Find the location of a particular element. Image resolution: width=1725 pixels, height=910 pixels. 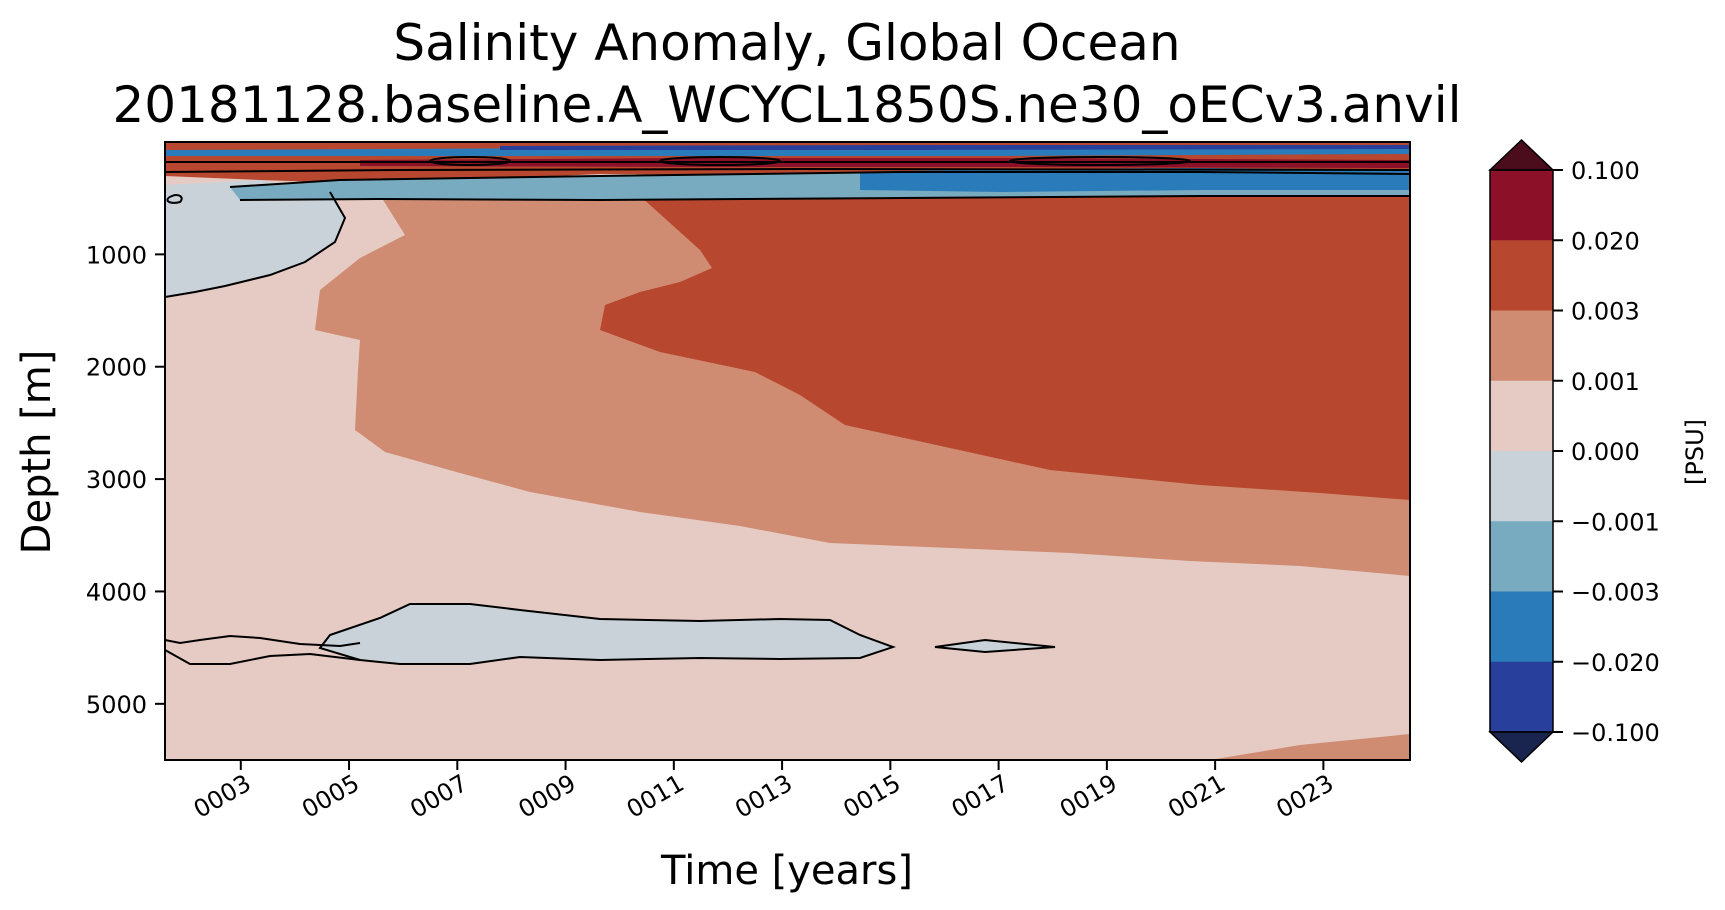

region-neg0.001-to-0.000-deep is located at coordinates (606, 634).